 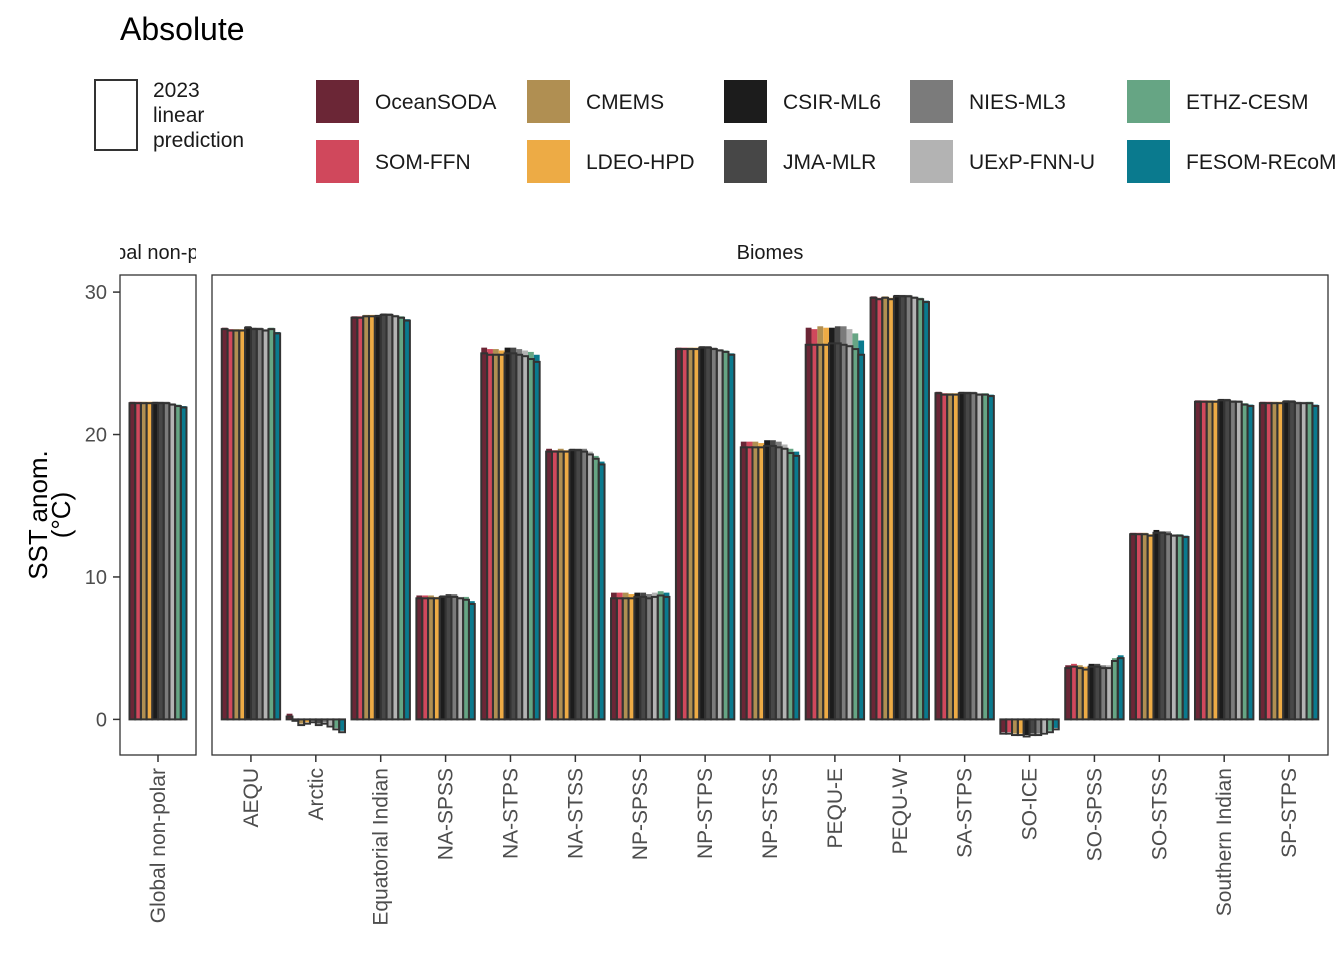 I want to click on strip: Global non-polar, so click(x=158, y=253).